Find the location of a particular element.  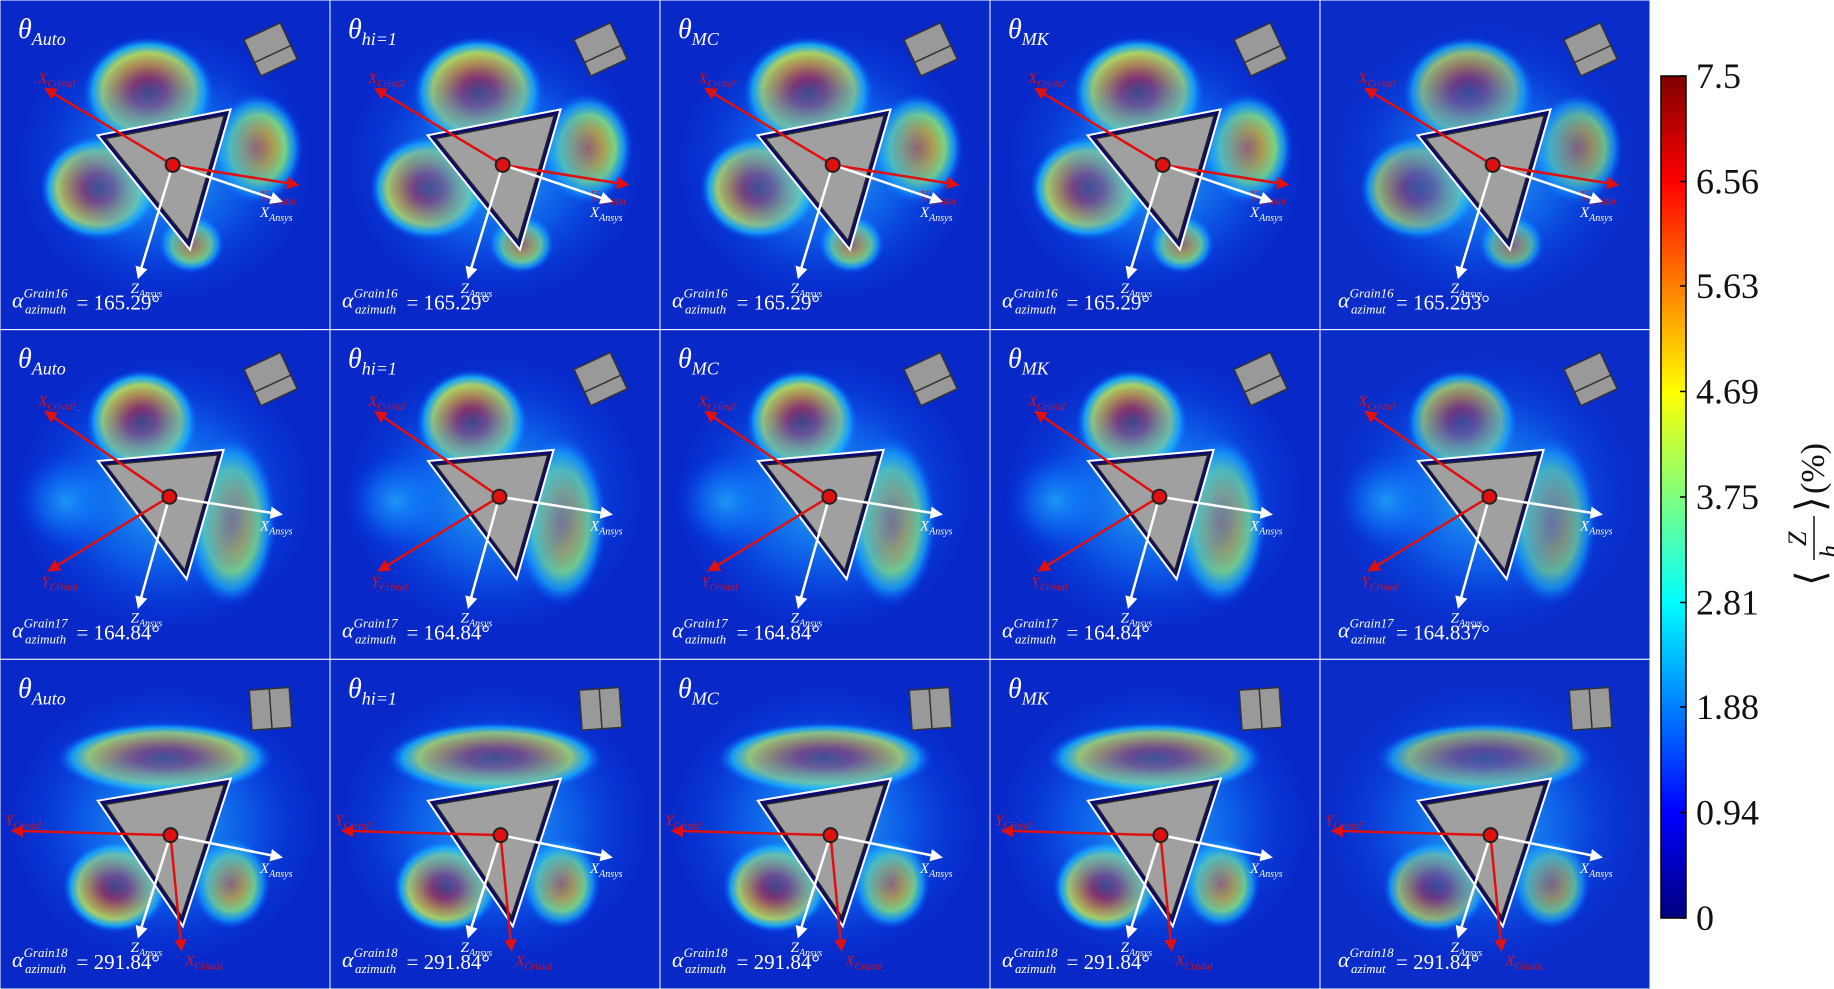

grain-superscript: Grain17 is located at coordinates (1372, 622).